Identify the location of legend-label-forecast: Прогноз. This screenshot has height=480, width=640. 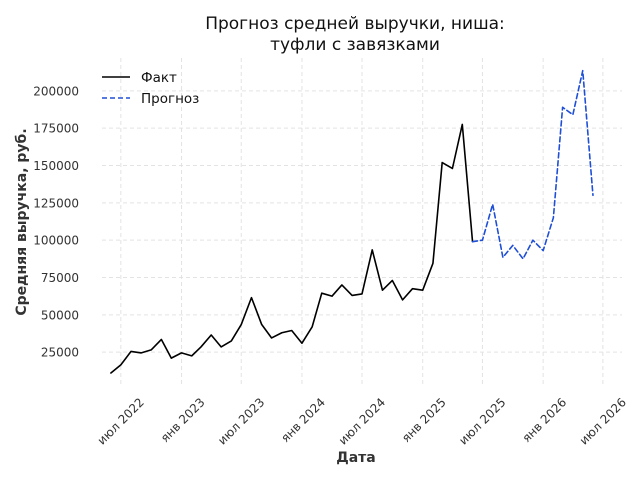
(170, 99).